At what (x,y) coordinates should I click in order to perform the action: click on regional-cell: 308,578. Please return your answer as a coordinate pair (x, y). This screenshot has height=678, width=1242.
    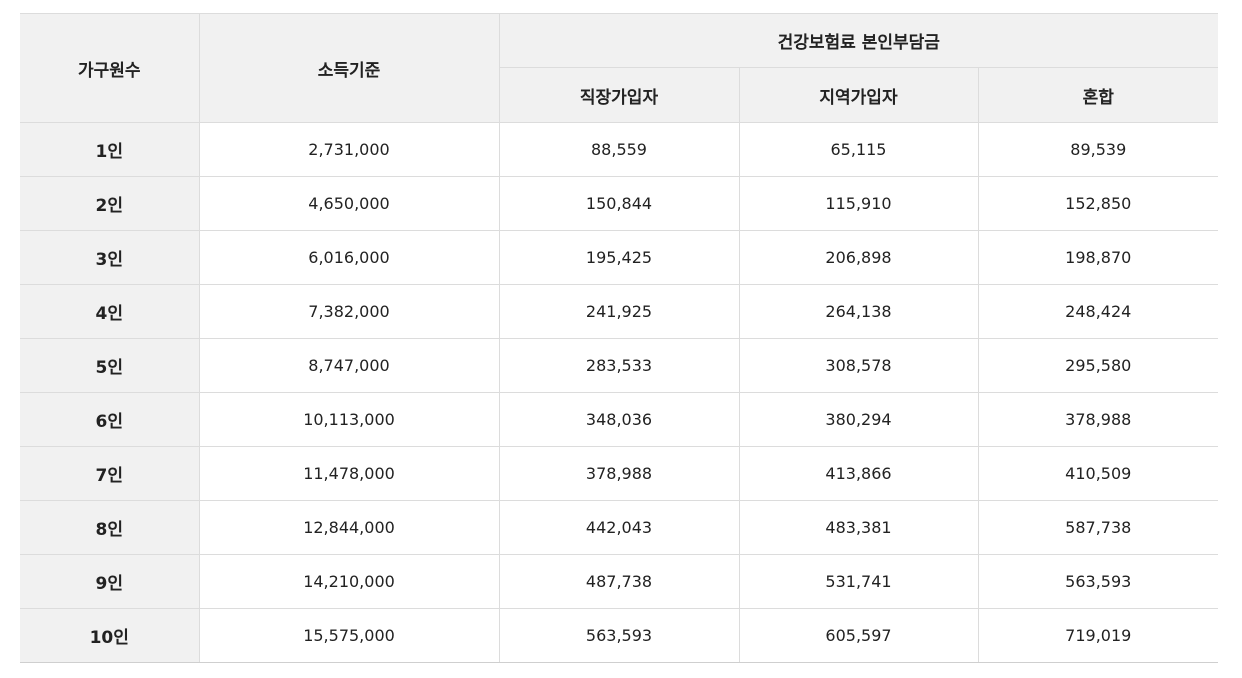
    Looking at the image, I should click on (858, 365).